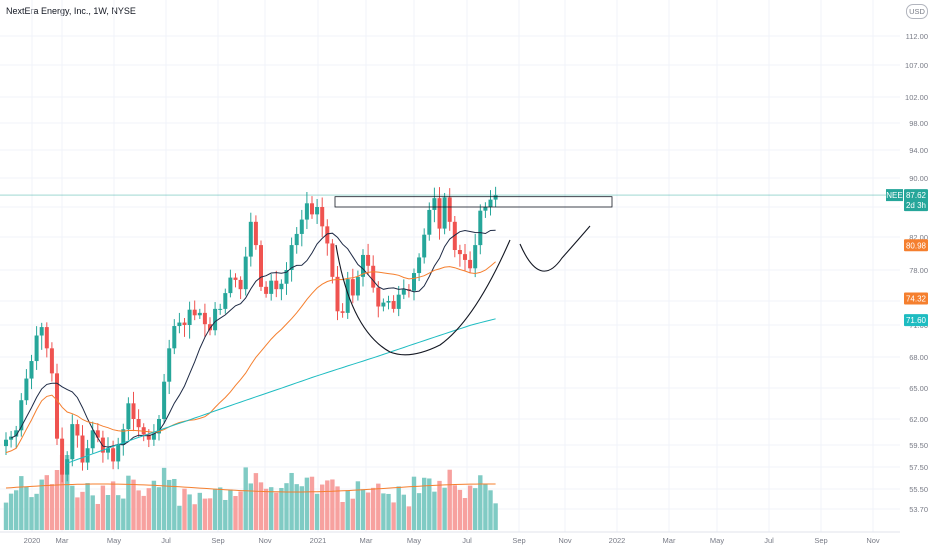 The image size is (932, 550). Describe the element at coordinates (918, 178) in the screenshot. I see `price-tick-label: 90.00` at that location.